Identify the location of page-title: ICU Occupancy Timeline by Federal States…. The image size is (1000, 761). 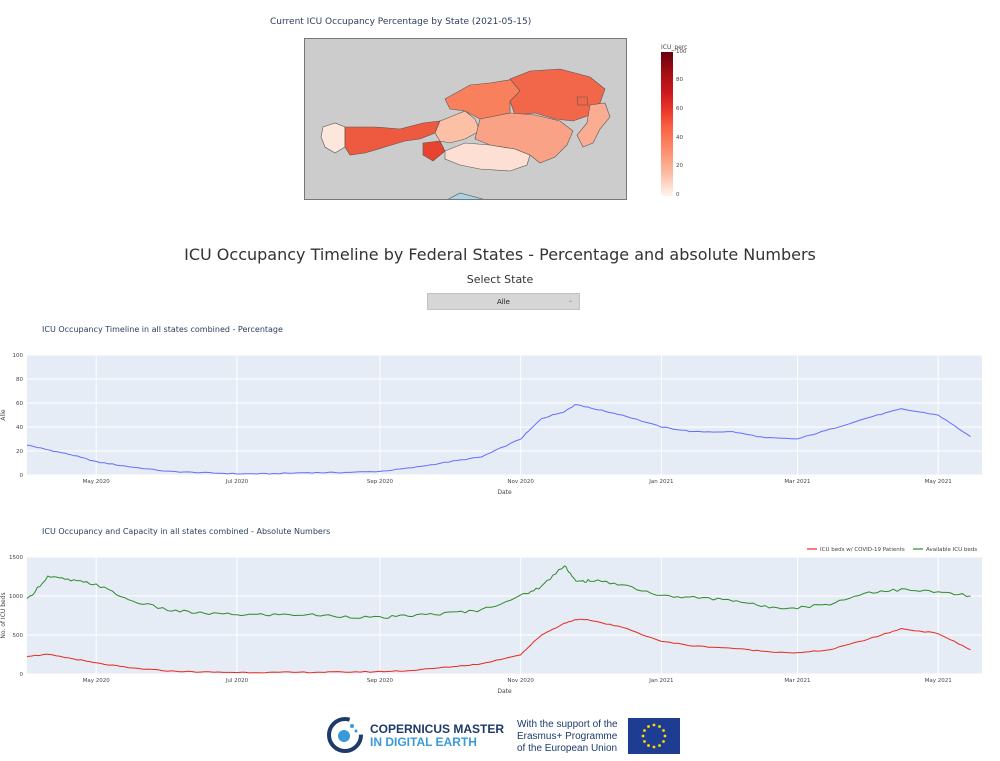
(500, 254).